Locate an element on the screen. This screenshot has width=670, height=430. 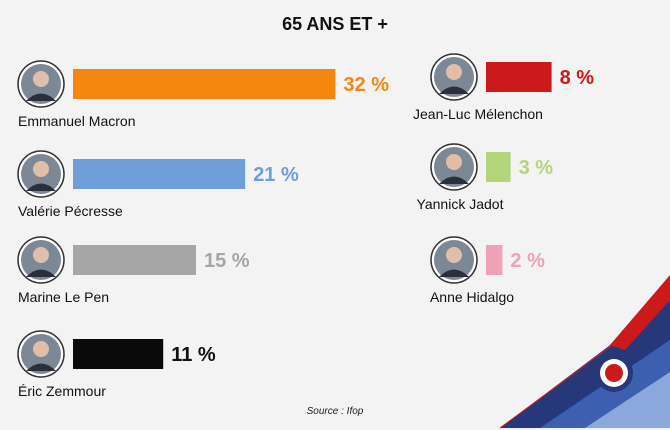
candidate-name: Marine Le Pen is located at coordinates (63, 297).